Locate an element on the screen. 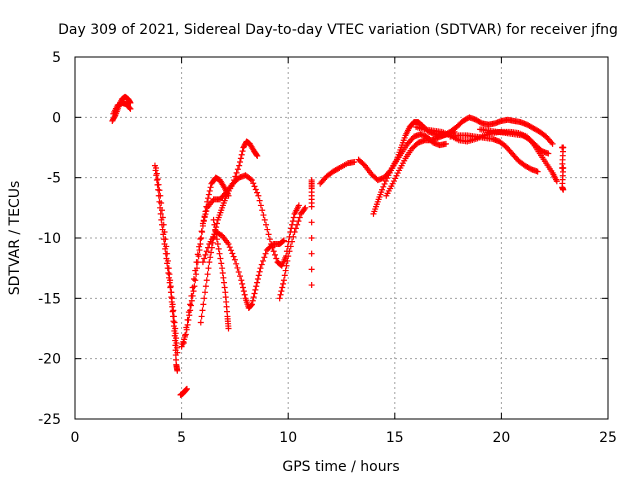  x-tick-label: 15 is located at coordinates (395, 438).